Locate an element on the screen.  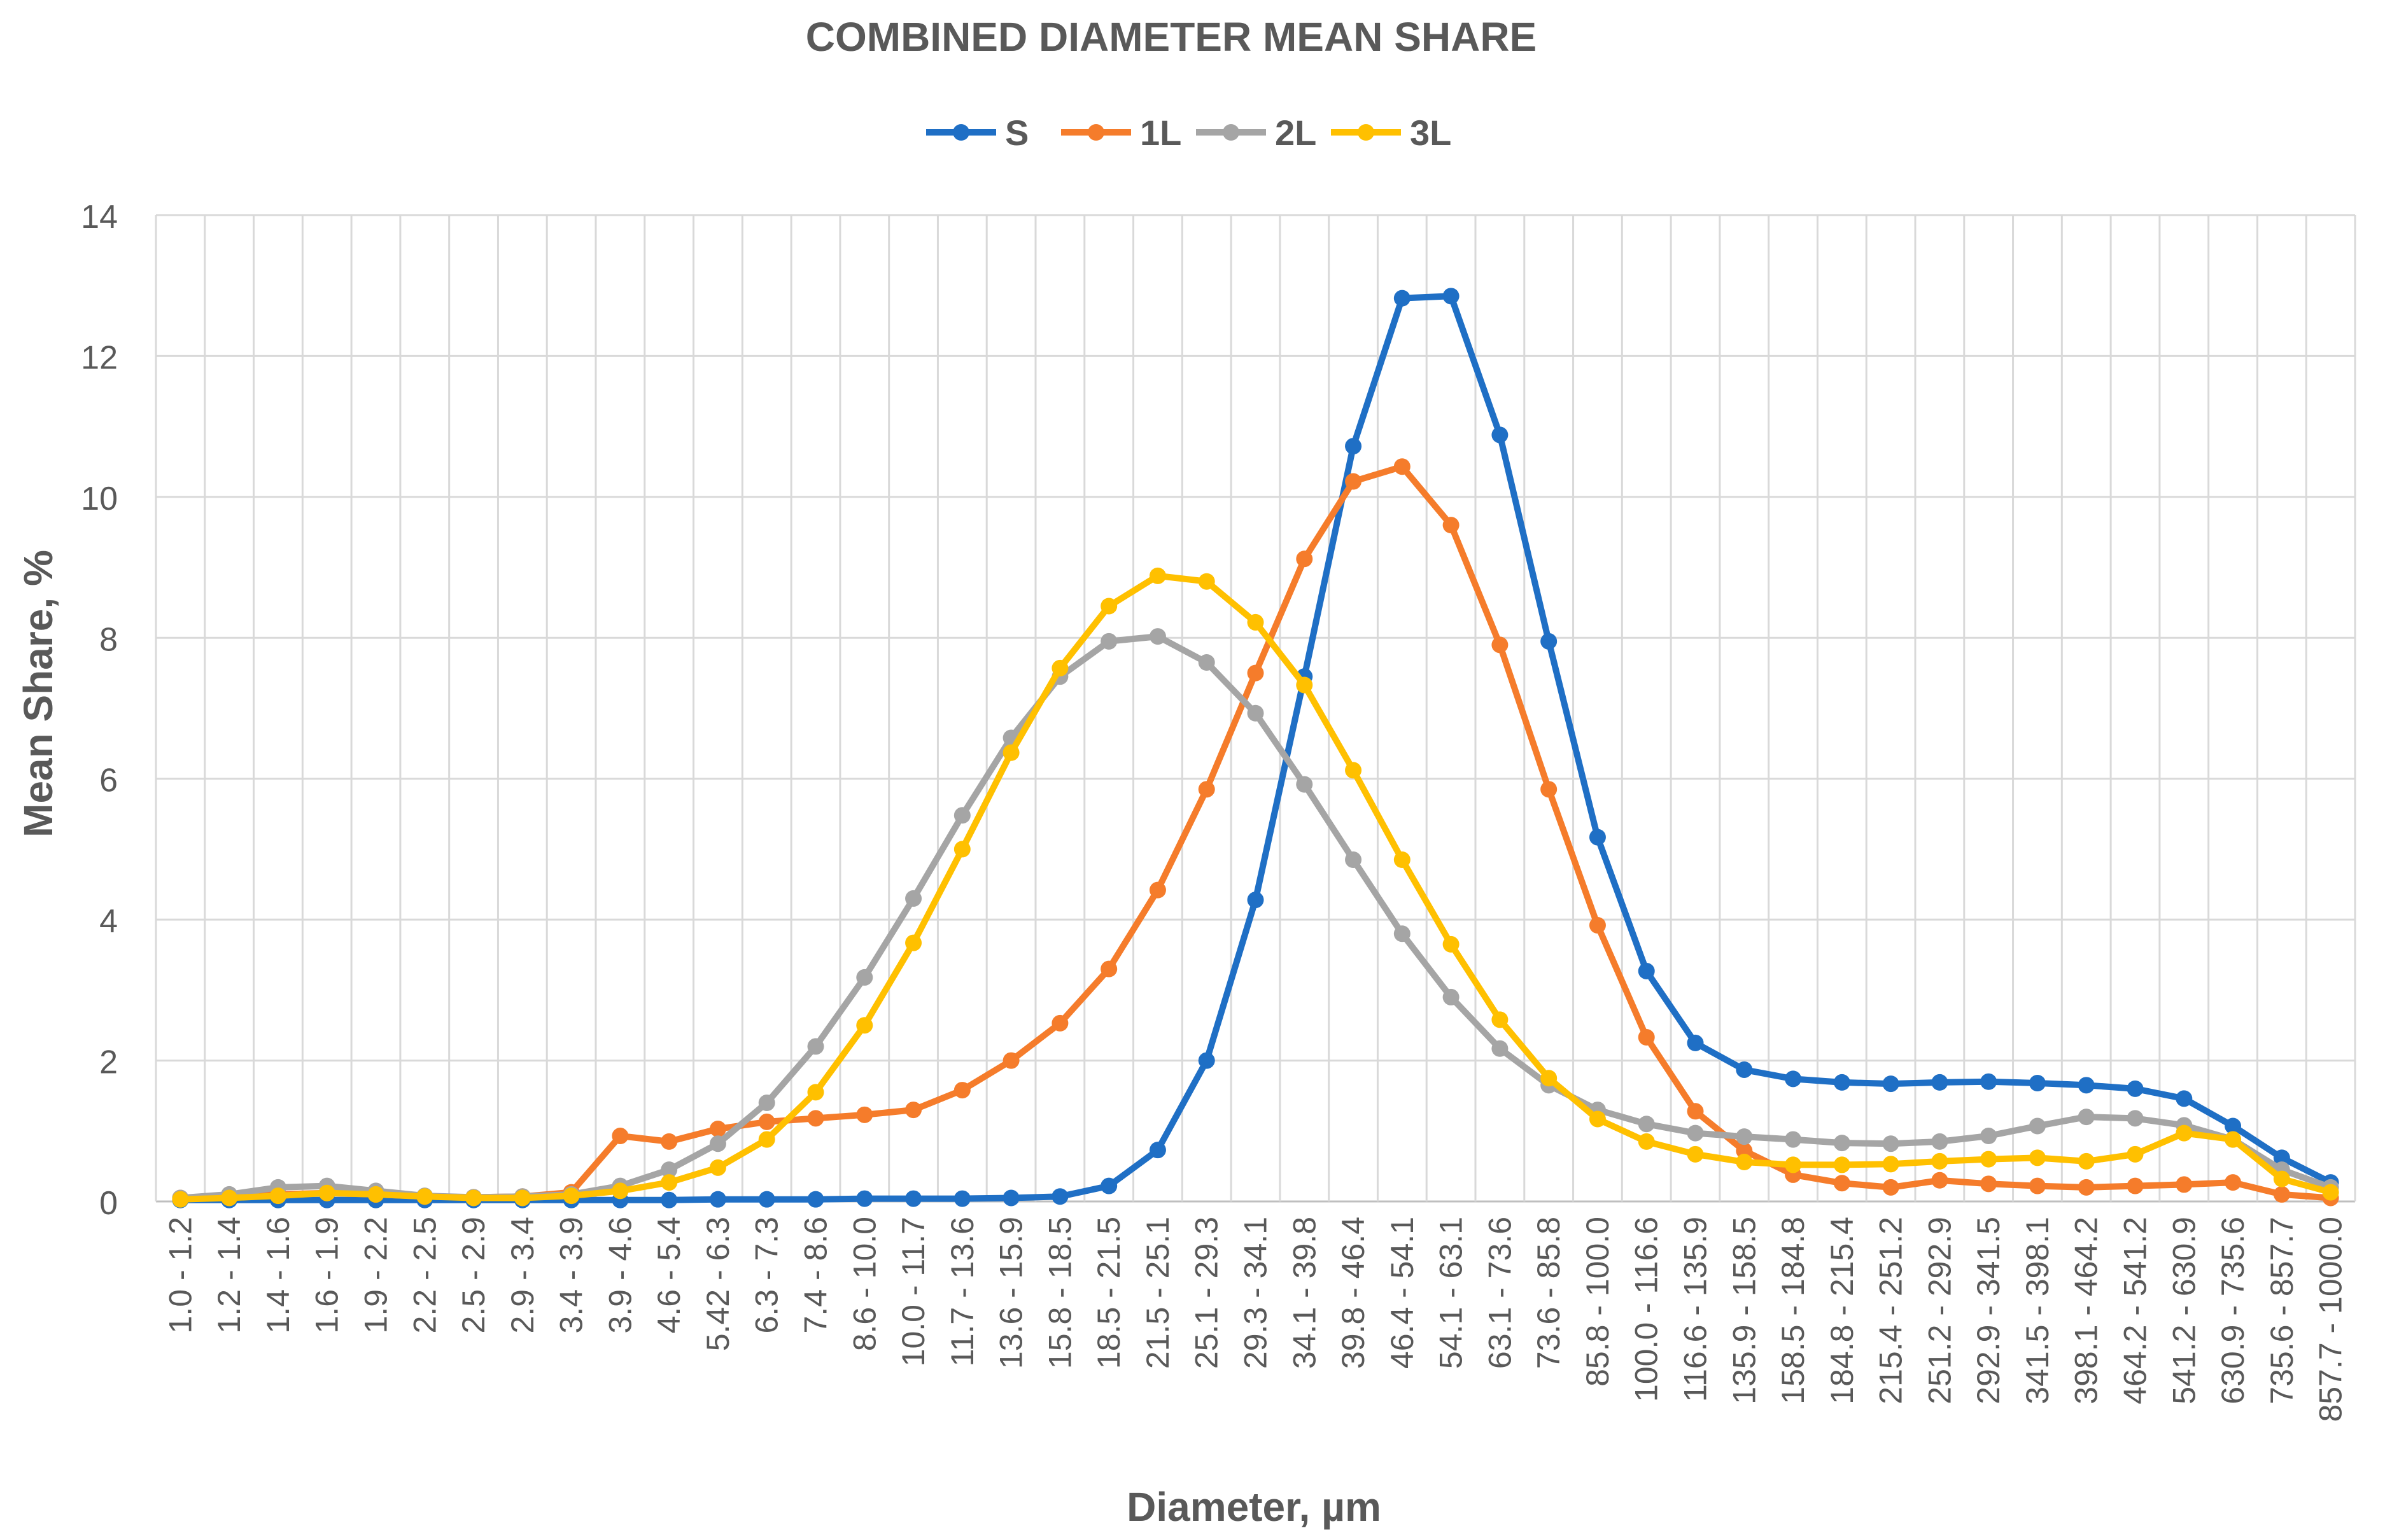
x-tick-label: 100.0 - 116.6 is located at coordinates (1646, 1309).